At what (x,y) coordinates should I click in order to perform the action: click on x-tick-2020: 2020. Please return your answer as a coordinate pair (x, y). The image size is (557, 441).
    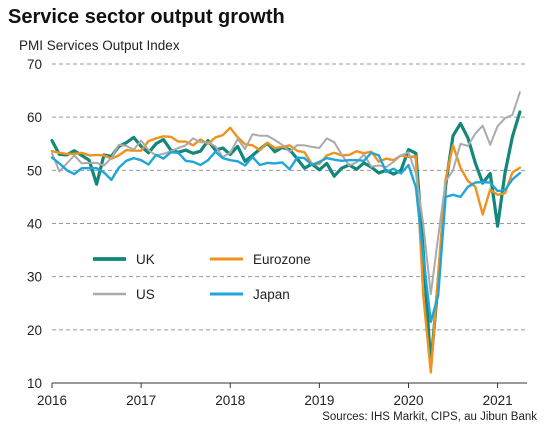
    Looking at the image, I should click on (408, 400).